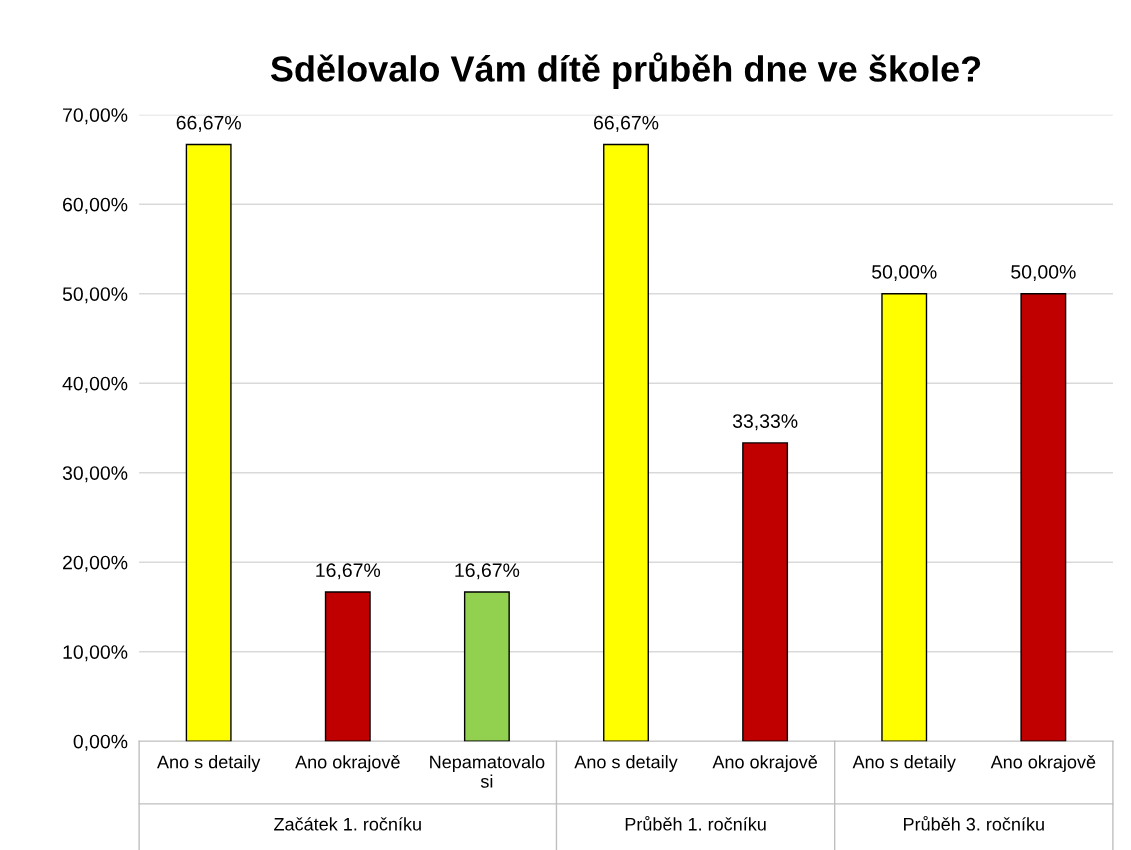 This screenshot has width=1131, height=850. I want to click on y-tick-label: 50,00%, so click(95, 295).